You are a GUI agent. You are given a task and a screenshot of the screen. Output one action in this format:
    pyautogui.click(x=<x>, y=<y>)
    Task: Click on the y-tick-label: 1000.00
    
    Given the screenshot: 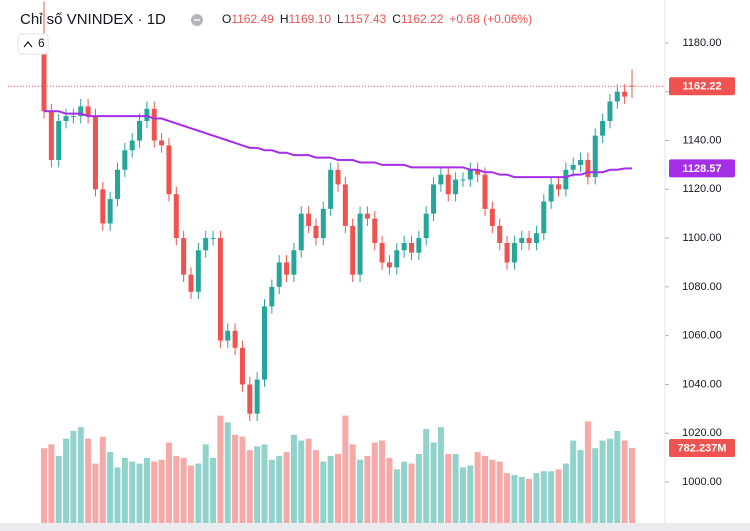 What is the action you would take?
    pyautogui.click(x=702, y=482)
    